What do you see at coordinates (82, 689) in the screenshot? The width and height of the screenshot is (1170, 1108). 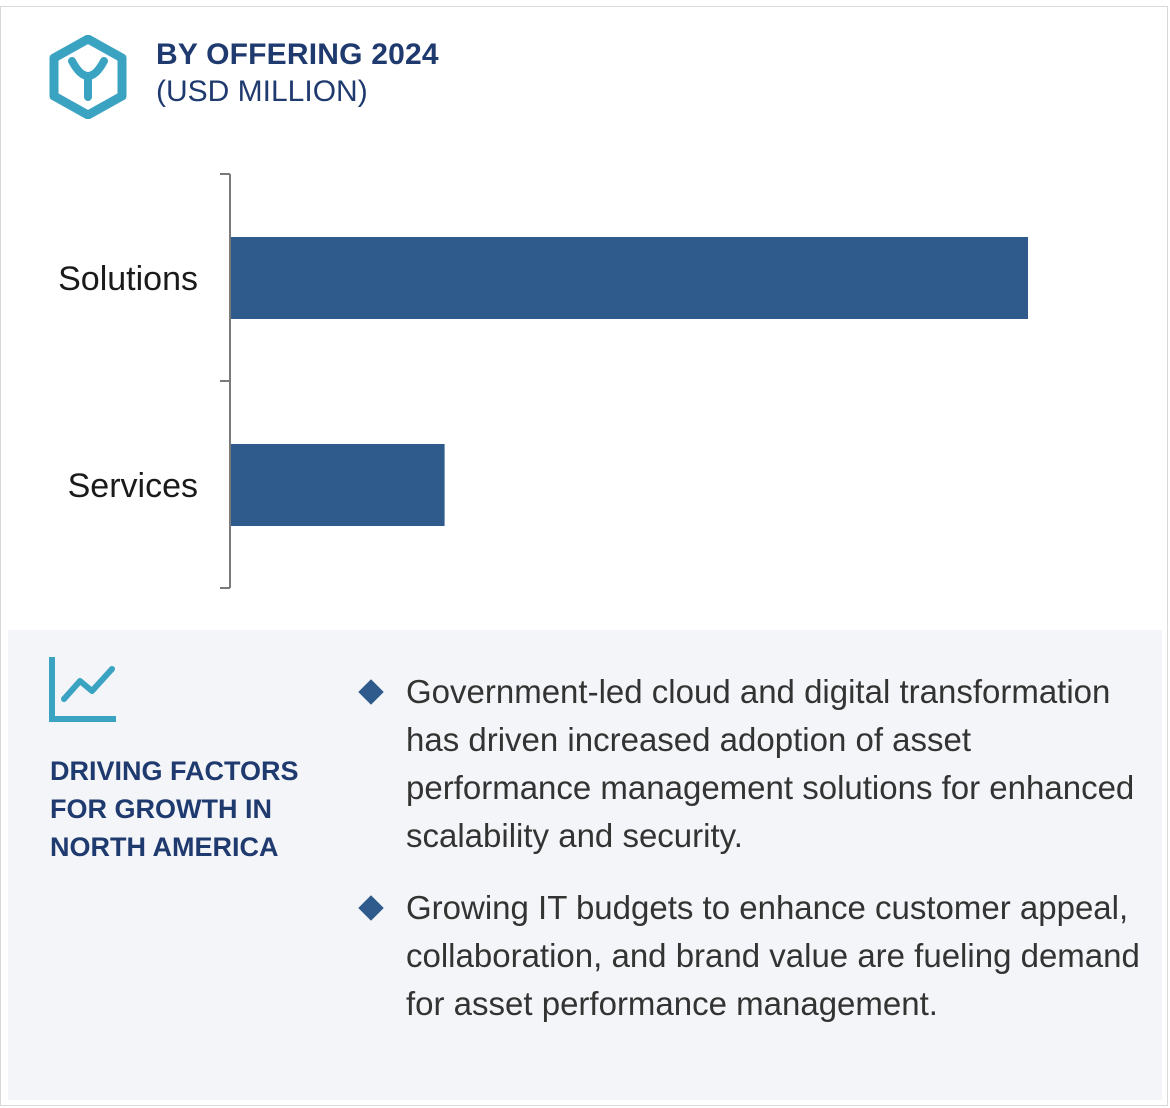 I see `trend-line-chart-icon` at bounding box center [82, 689].